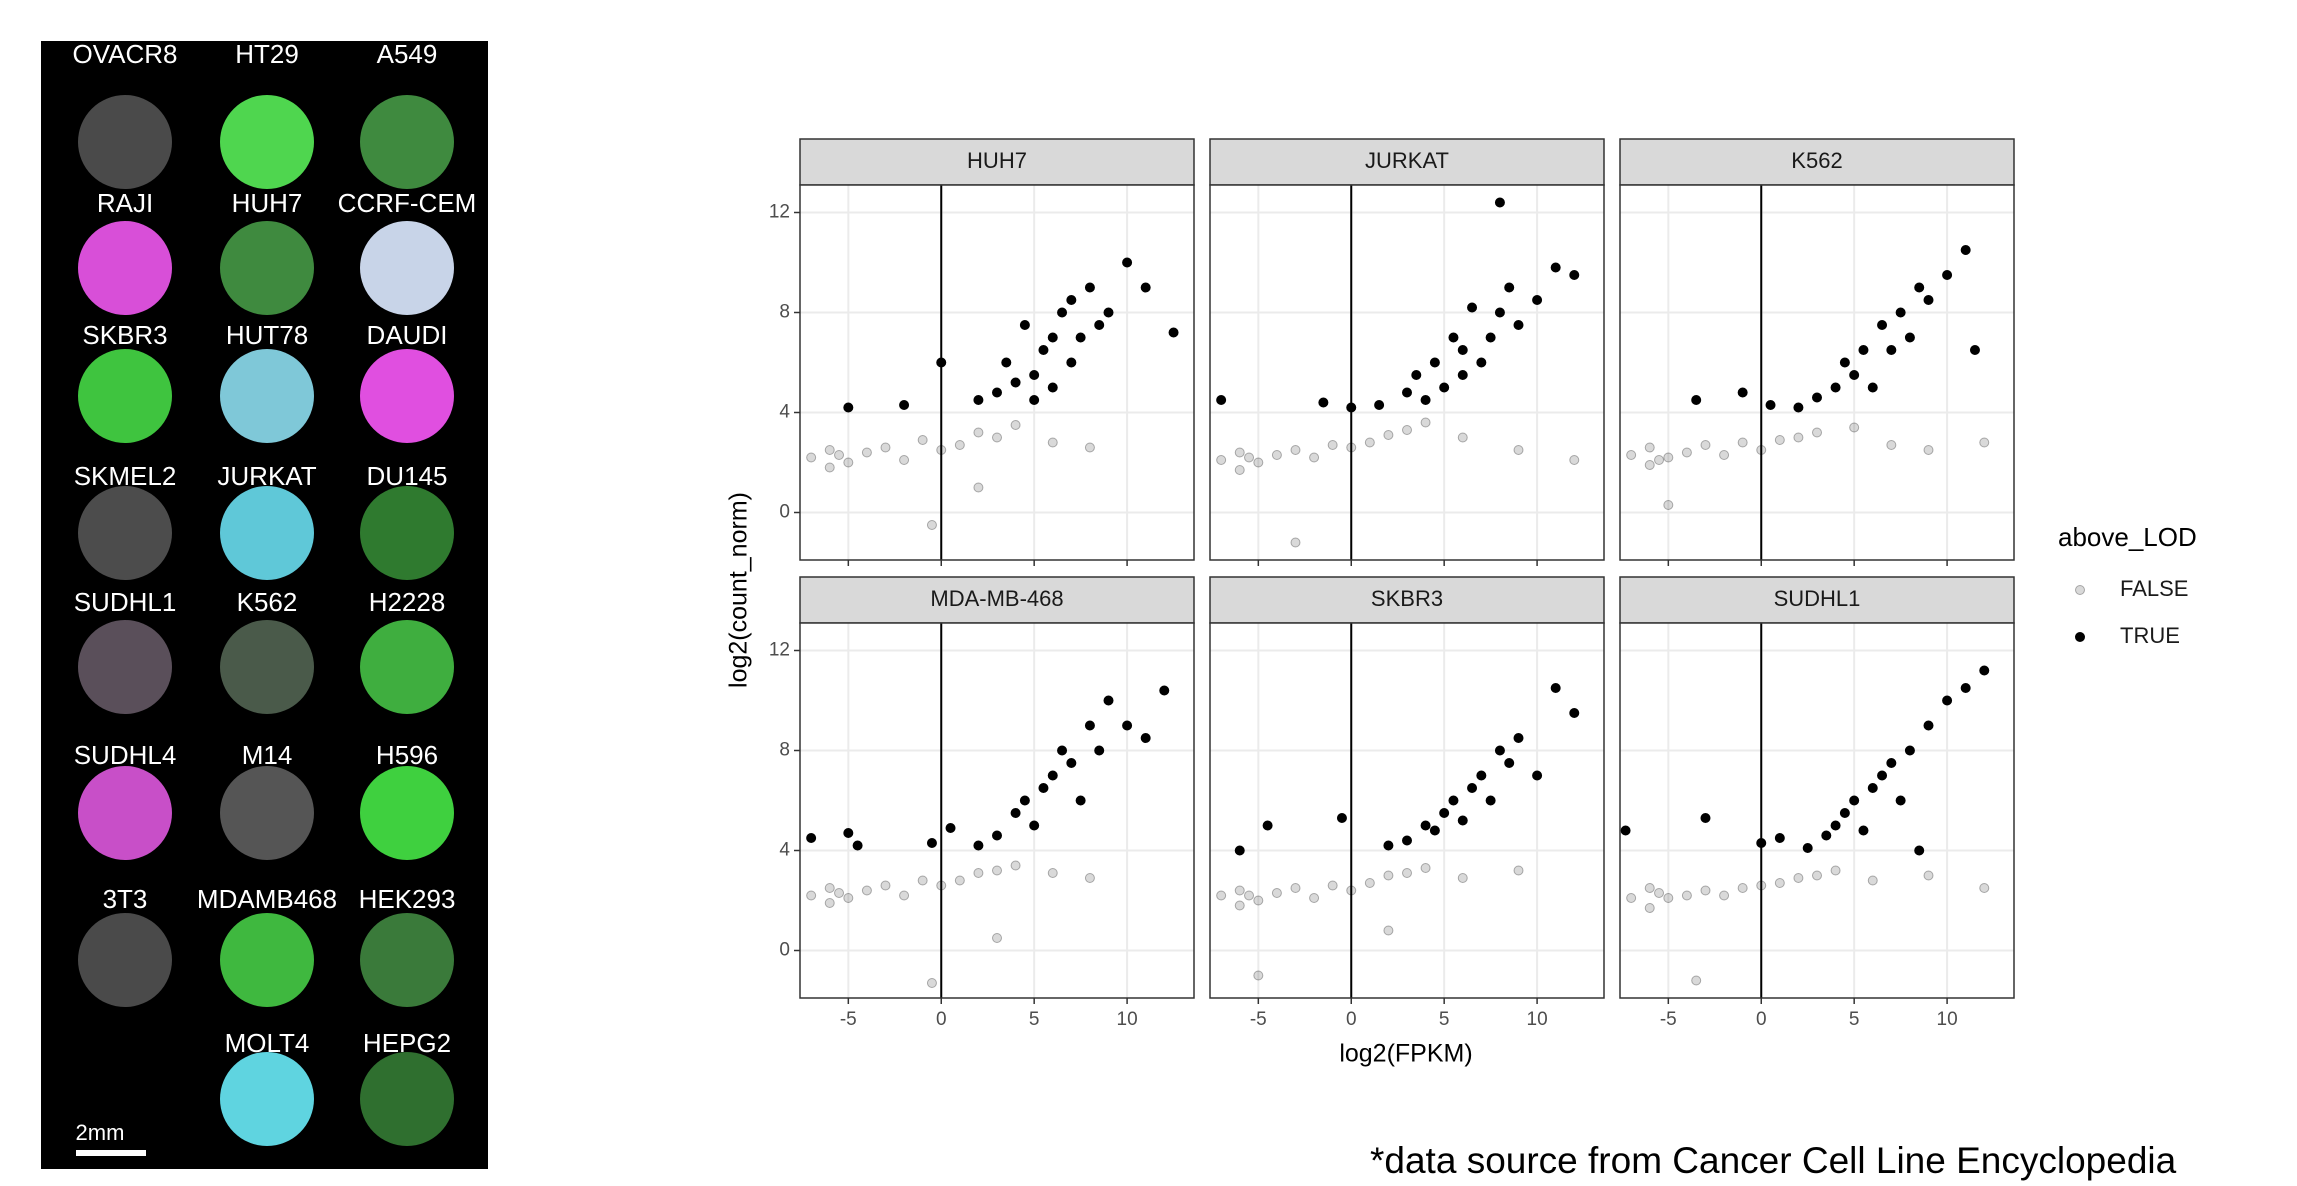  I want to click on strip-title: SUDHL1, so click(1817, 598).